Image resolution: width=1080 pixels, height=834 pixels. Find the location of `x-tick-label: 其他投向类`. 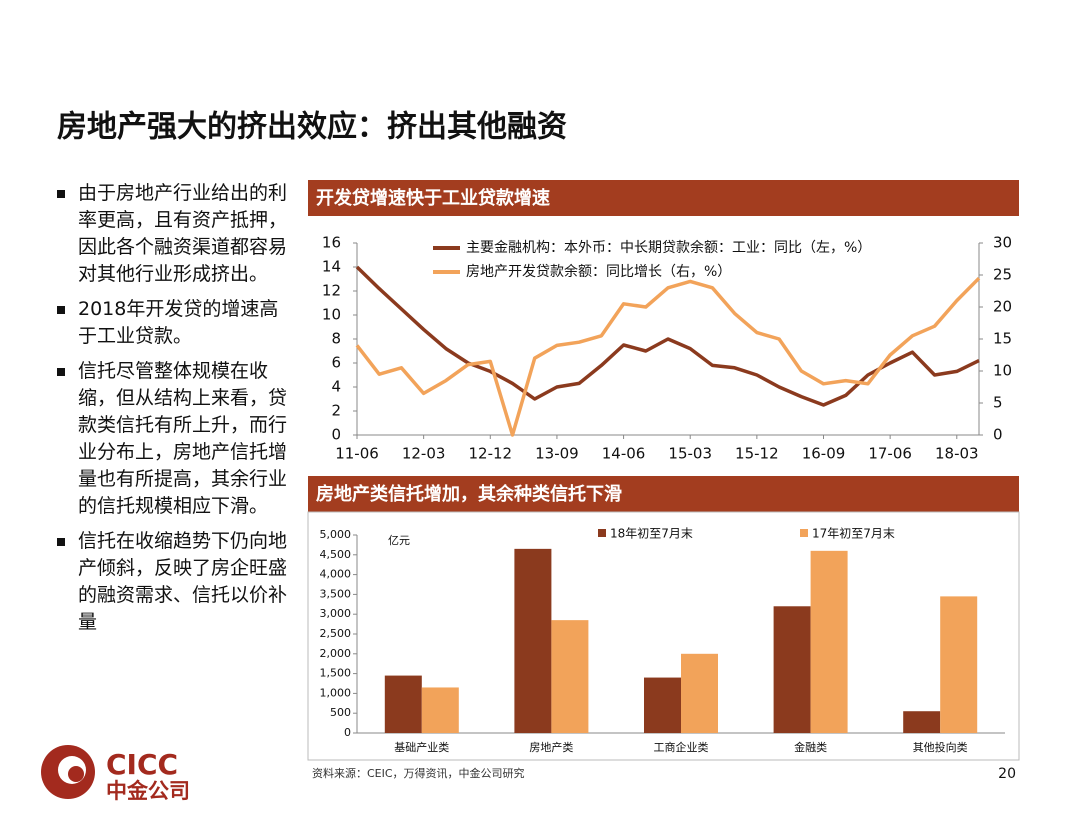

x-tick-label: 其他投向类 is located at coordinates (940, 747).